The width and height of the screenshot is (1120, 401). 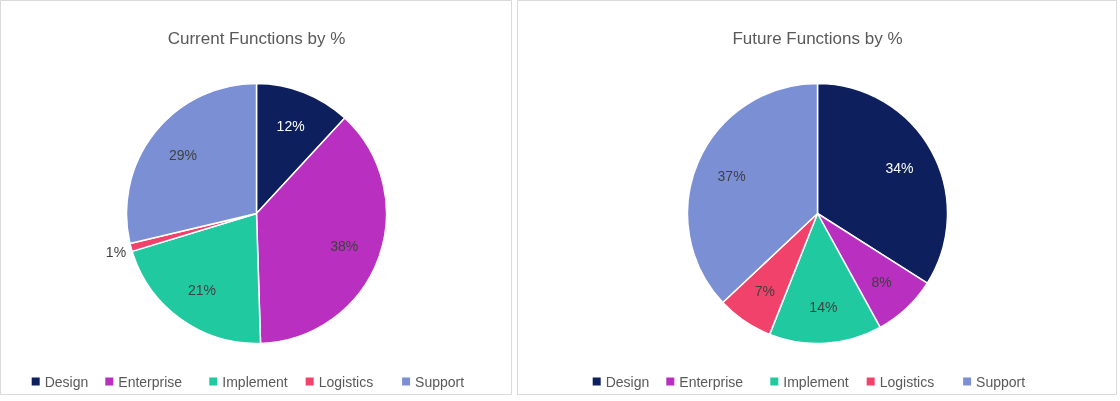 I want to click on data-label: 1%, so click(x=116, y=251).